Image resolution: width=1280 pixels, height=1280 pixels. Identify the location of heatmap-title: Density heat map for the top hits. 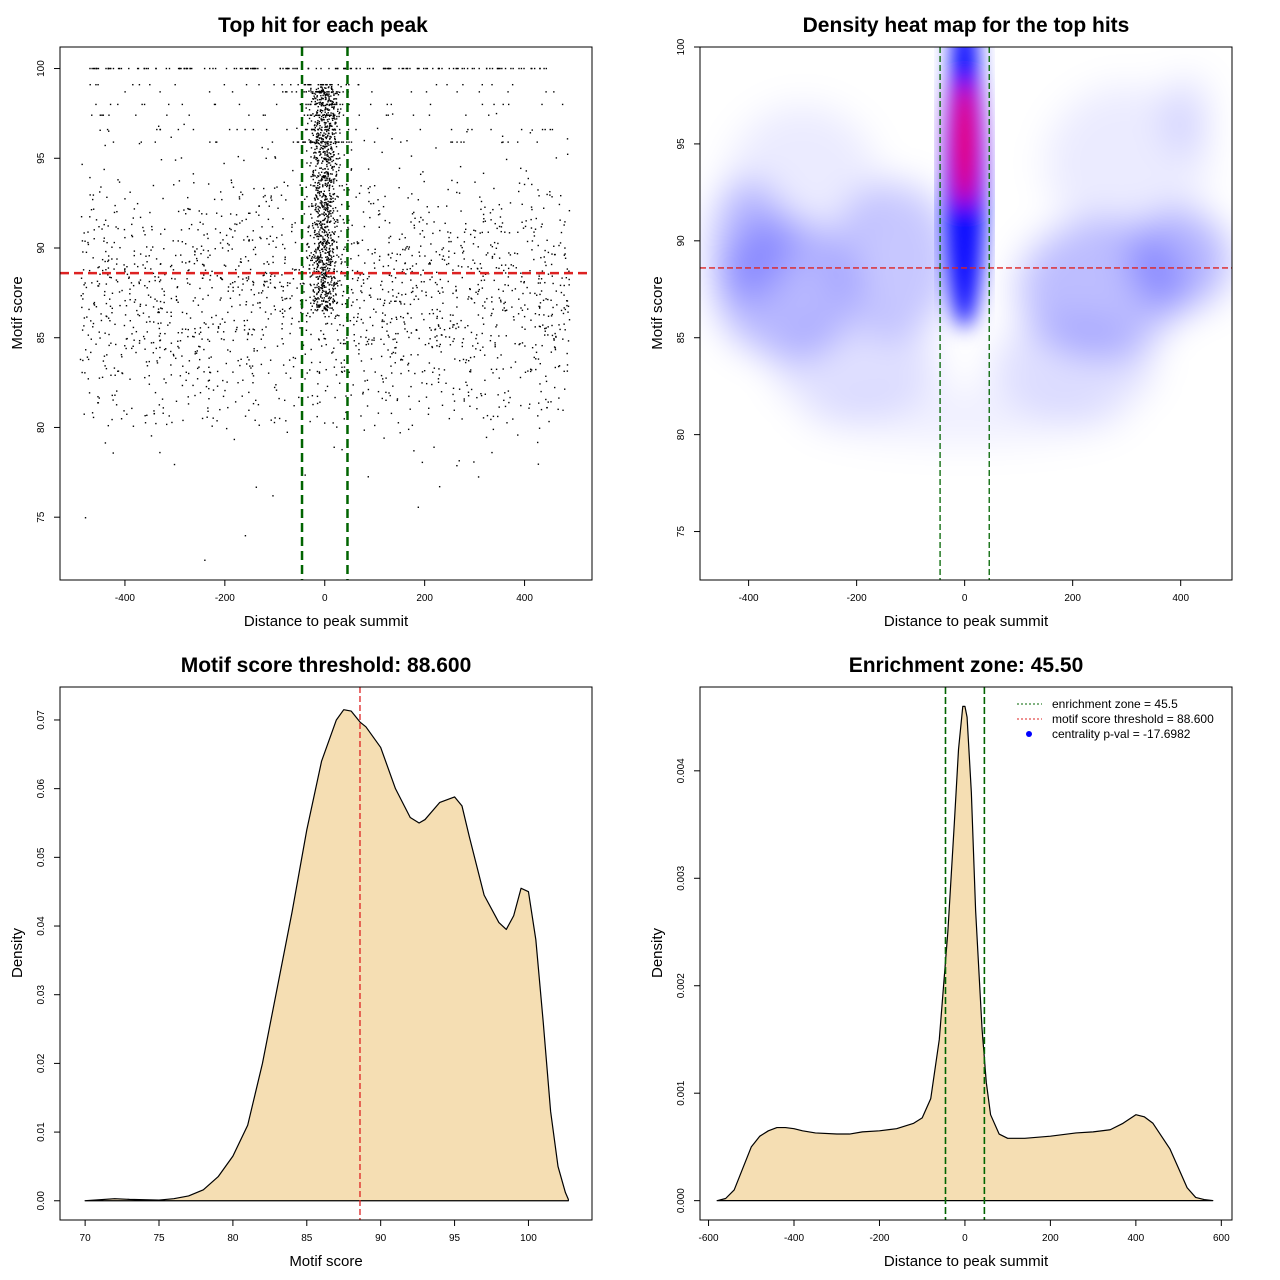
(966, 25).